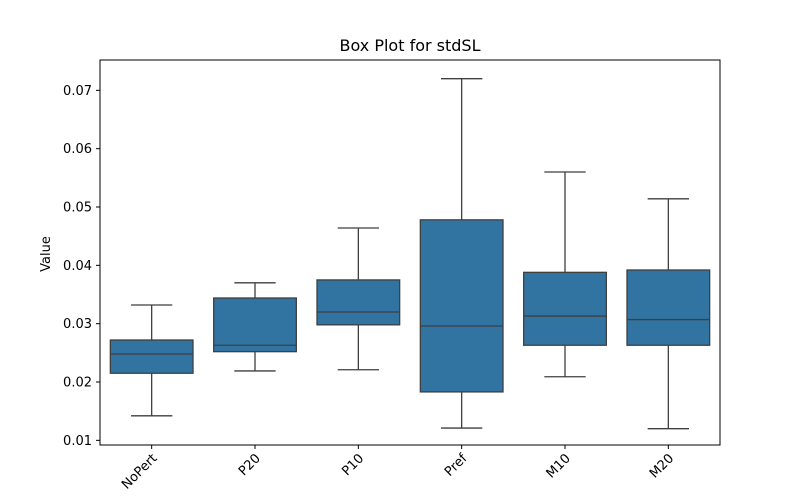 The width and height of the screenshot is (800, 500). What do you see at coordinates (77, 383) in the screenshot?
I see `y-tick-label: 0.02` at bounding box center [77, 383].